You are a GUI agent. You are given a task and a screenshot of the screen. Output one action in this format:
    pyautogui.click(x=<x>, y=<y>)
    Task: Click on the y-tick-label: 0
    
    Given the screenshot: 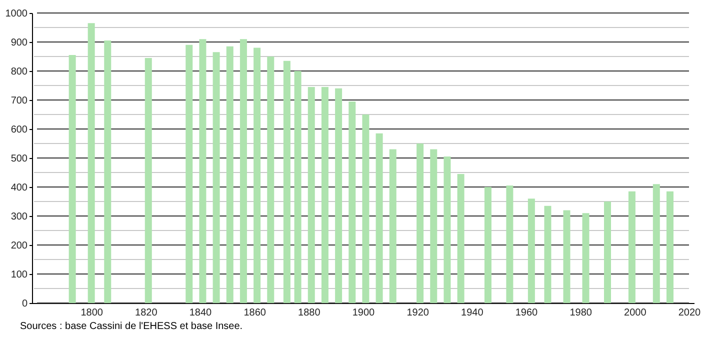 What is the action you would take?
    pyautogui.click(x=25, y=304)
    